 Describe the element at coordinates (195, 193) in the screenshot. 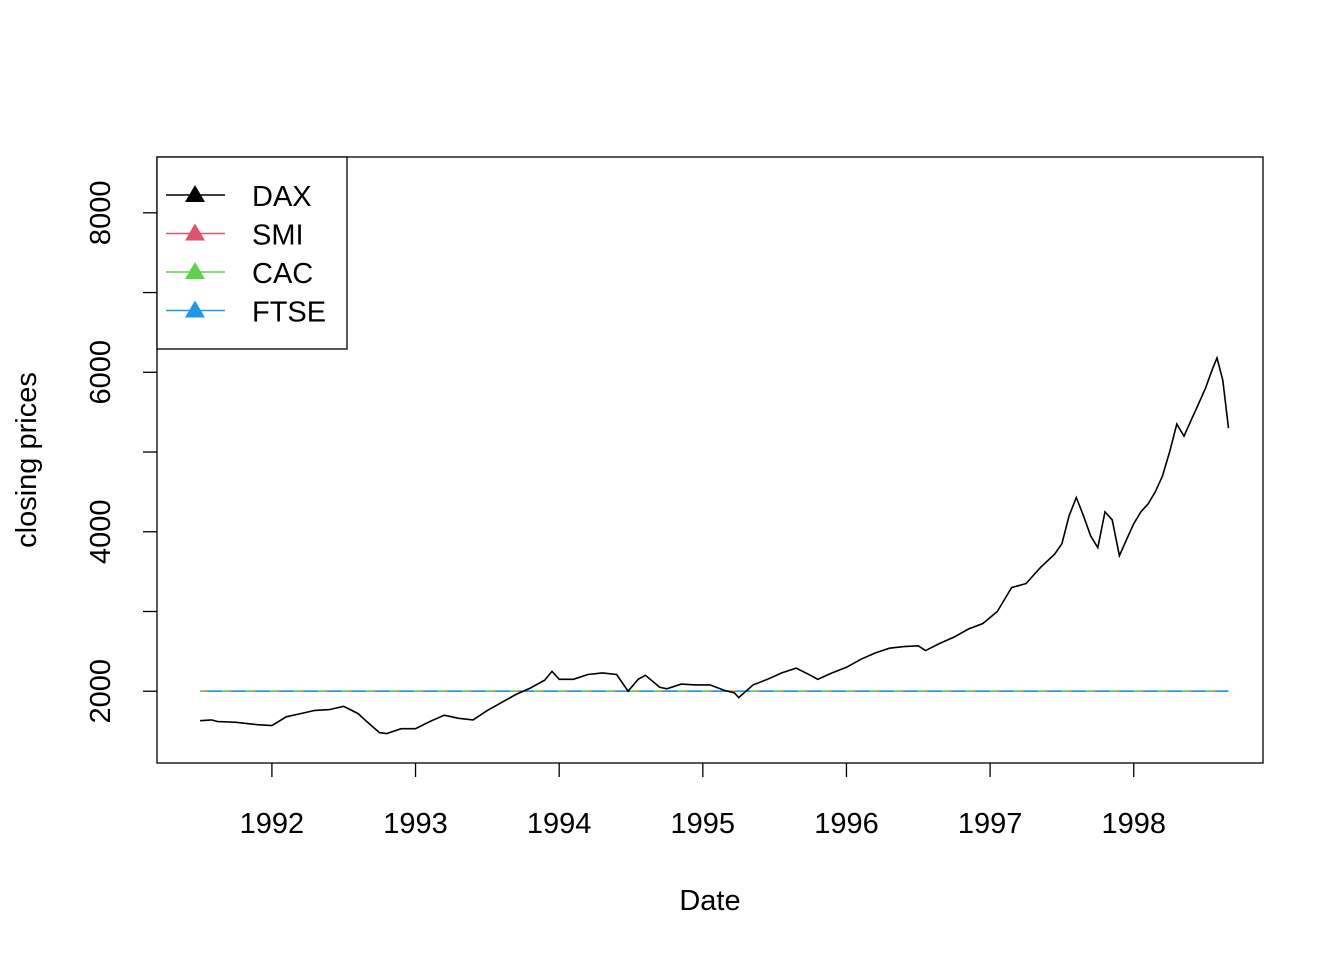

I see `legend-marker-dax` at that location.